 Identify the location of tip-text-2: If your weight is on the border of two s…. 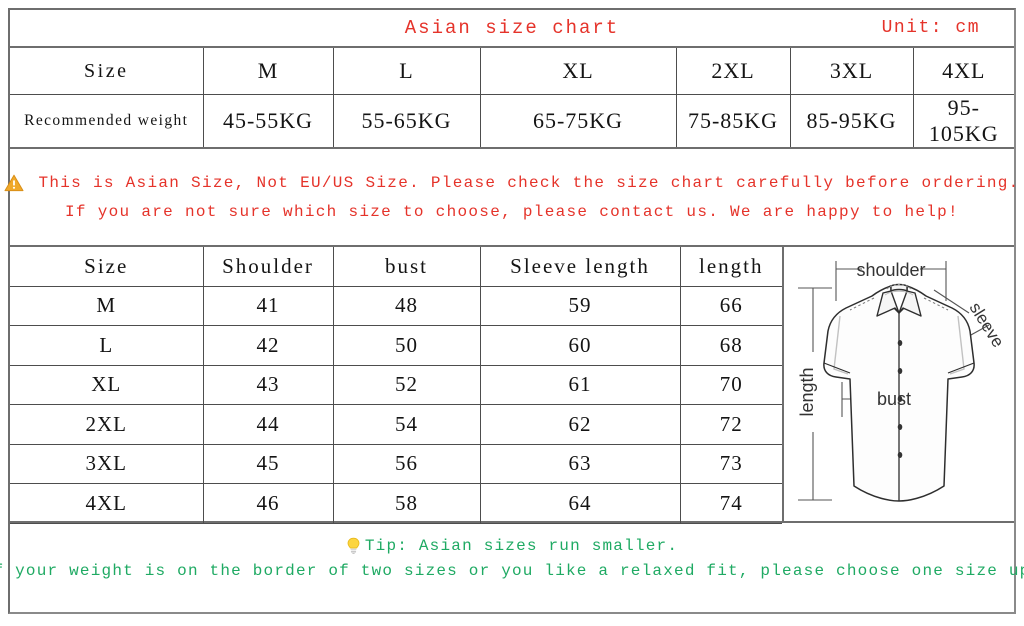
(512, 571).